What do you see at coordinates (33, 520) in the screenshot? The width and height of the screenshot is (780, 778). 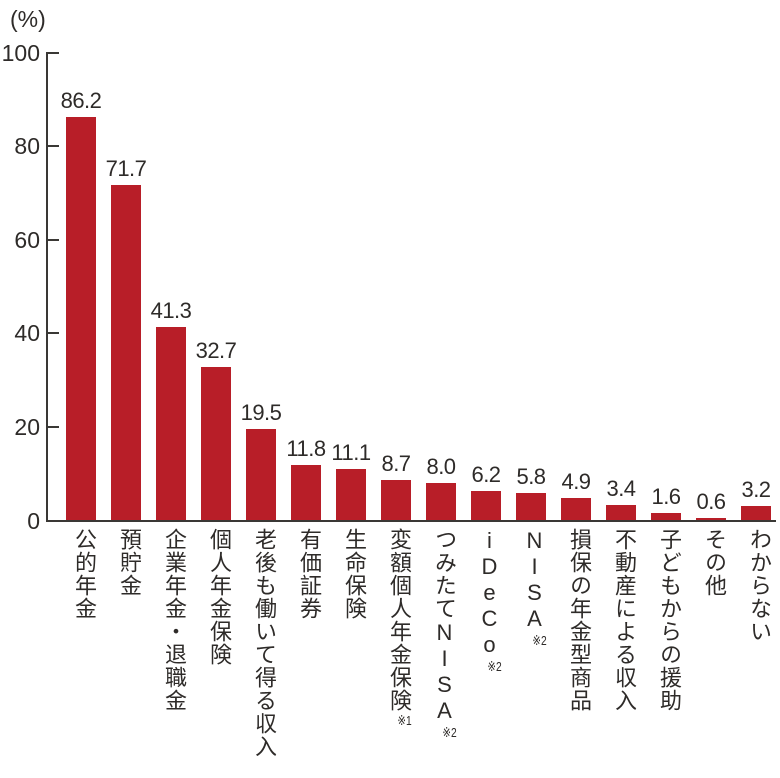 I see `y-tick-label: 0` at bounding box center [33, 520].